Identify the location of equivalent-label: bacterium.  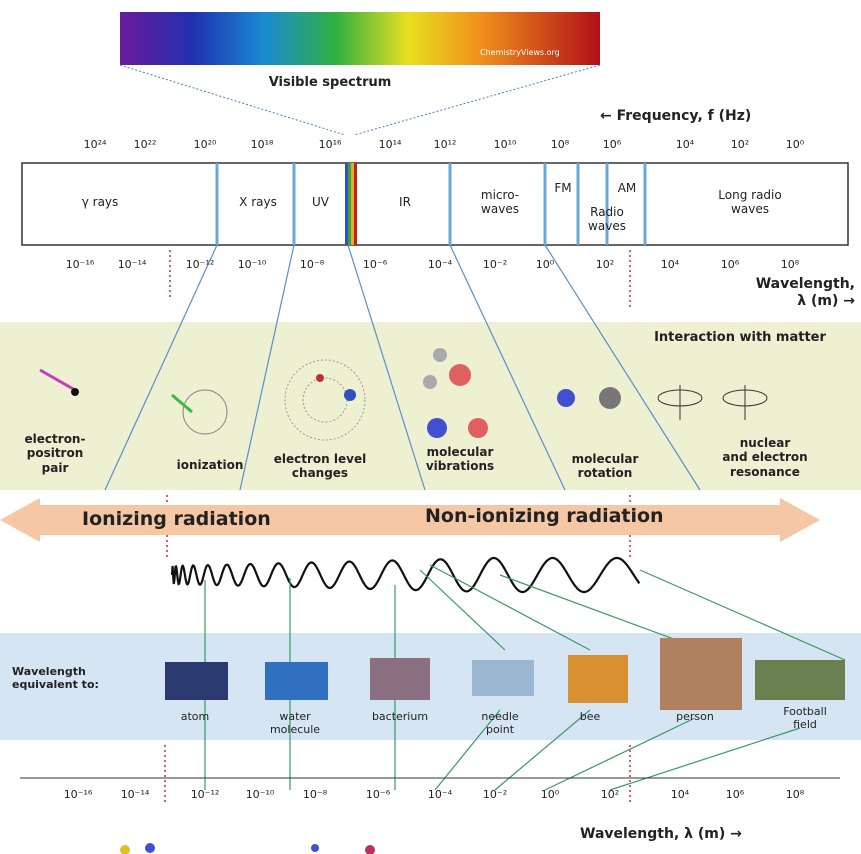
(400, 716).